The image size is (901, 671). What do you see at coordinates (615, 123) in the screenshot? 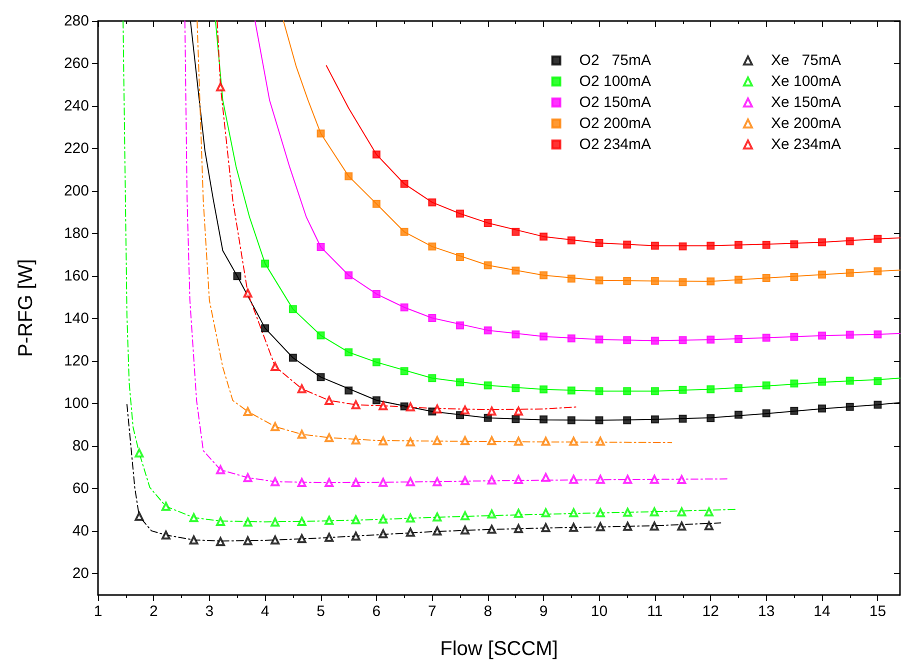
I see `legend-label: O2 200mA` at bounding box center [615, 123].